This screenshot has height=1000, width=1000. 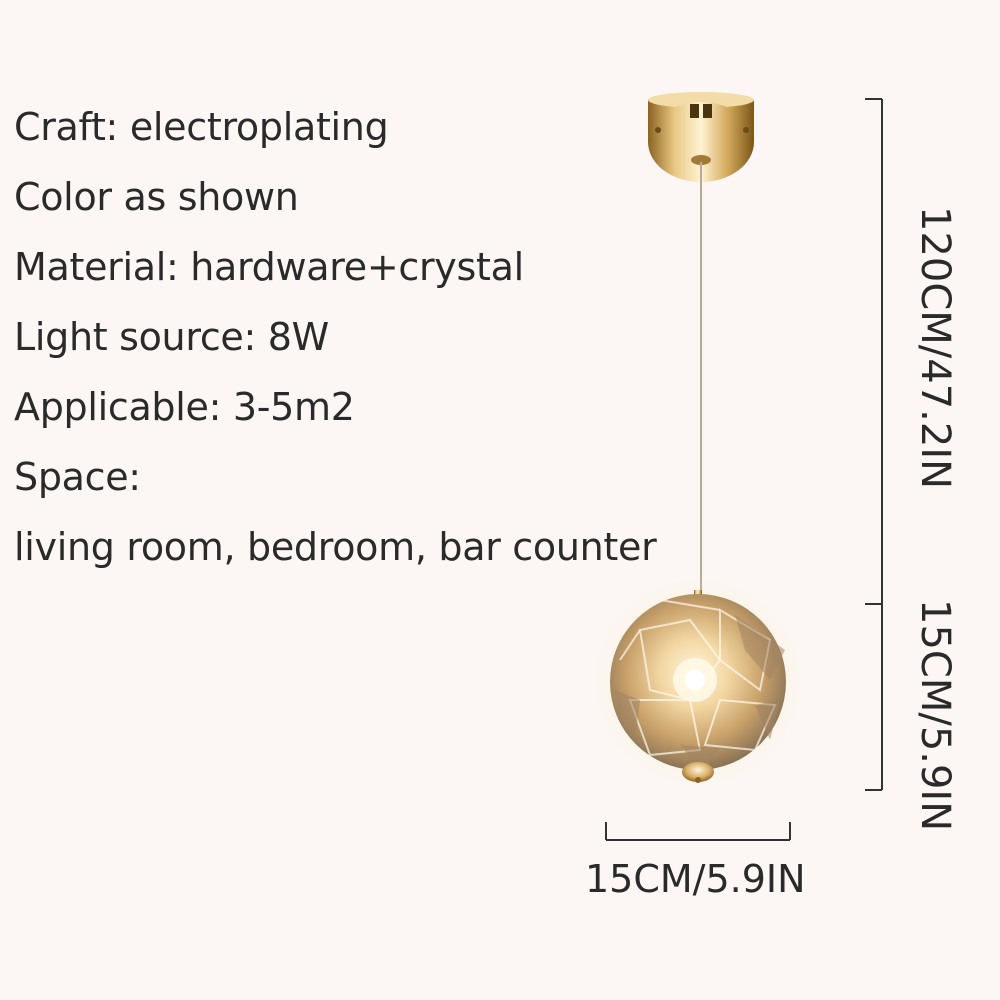 I want to click on crystal-globe, so click(x=698, y=682).